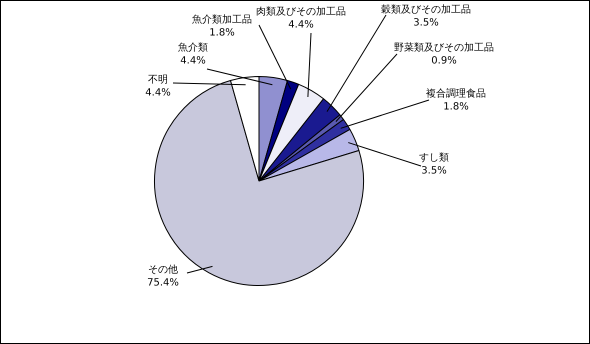  What do you see at coordinates (163, 283) in the screenshot?
I see `data-label: 75.4%` at bounding box center [163, 283].